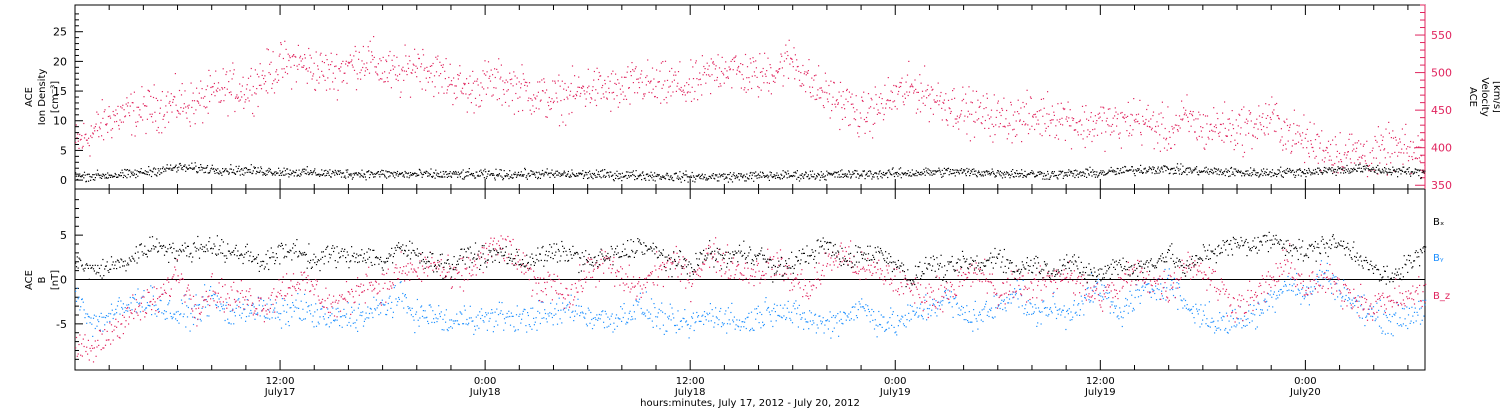 The width and height of the screenshot is (1500, 410). What do you see at coordinates (60, 121) in the screenshot?
I see `top-left-tick-label: 10` at bounding box center [60, 121].